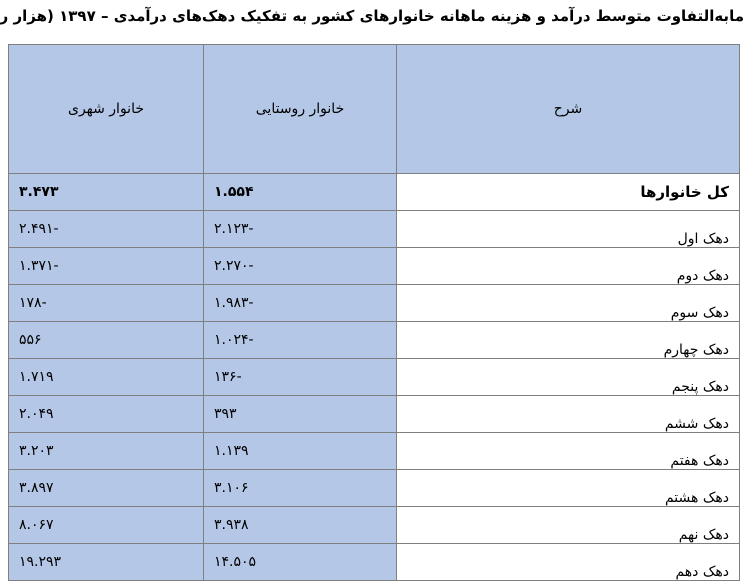 Image resolution: width=750 pixels, height=585 pixels. What do you see at coordinates (300, 525) in the screenshot?
I see `cell-rural: ۳.۹۳۸` at bounding box center [300, 525].